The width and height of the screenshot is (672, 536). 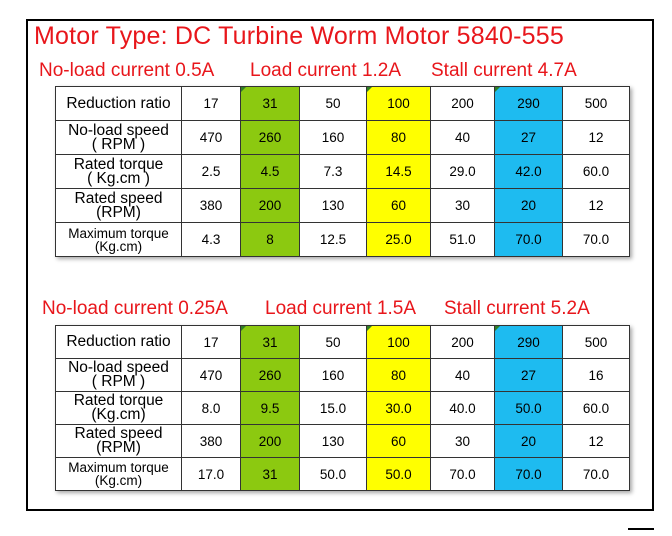 What do you see at coordinates (333, 239) in the screenshot?
I see `value-cell: 12.5` at bounding box center [333, 239].